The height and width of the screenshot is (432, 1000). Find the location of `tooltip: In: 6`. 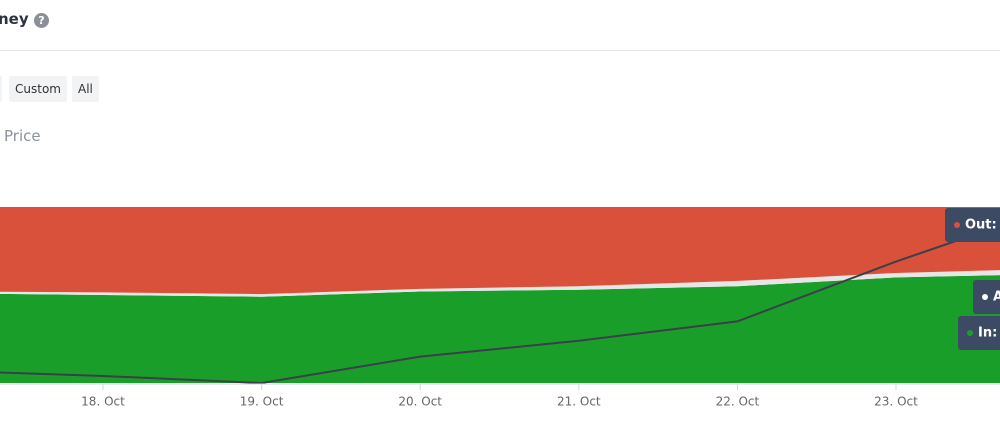

tooltip: In: 6 is located at coordinates (979, 333).